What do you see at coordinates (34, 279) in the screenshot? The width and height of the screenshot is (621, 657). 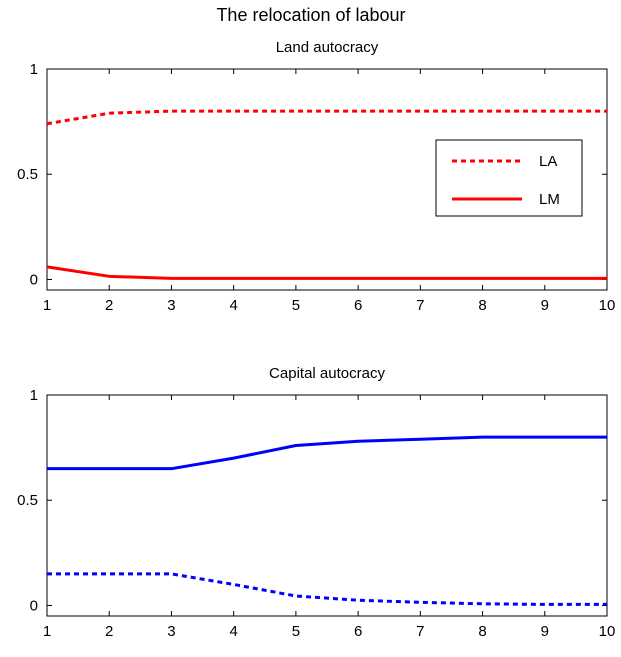 I see `land-y-tick-label: 0` at bounding box center [34, 279].